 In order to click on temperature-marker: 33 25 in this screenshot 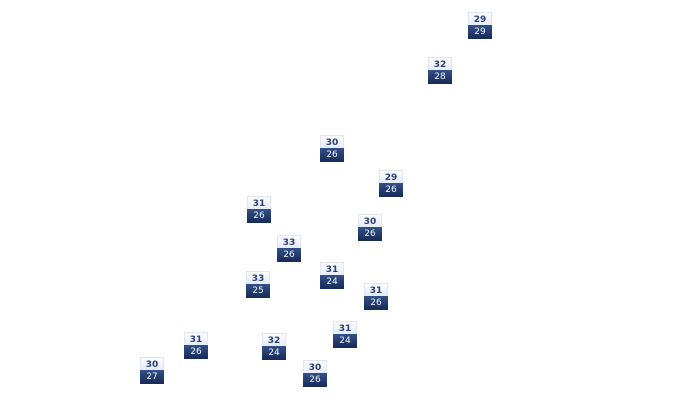, I will do `click(258, 284)`.